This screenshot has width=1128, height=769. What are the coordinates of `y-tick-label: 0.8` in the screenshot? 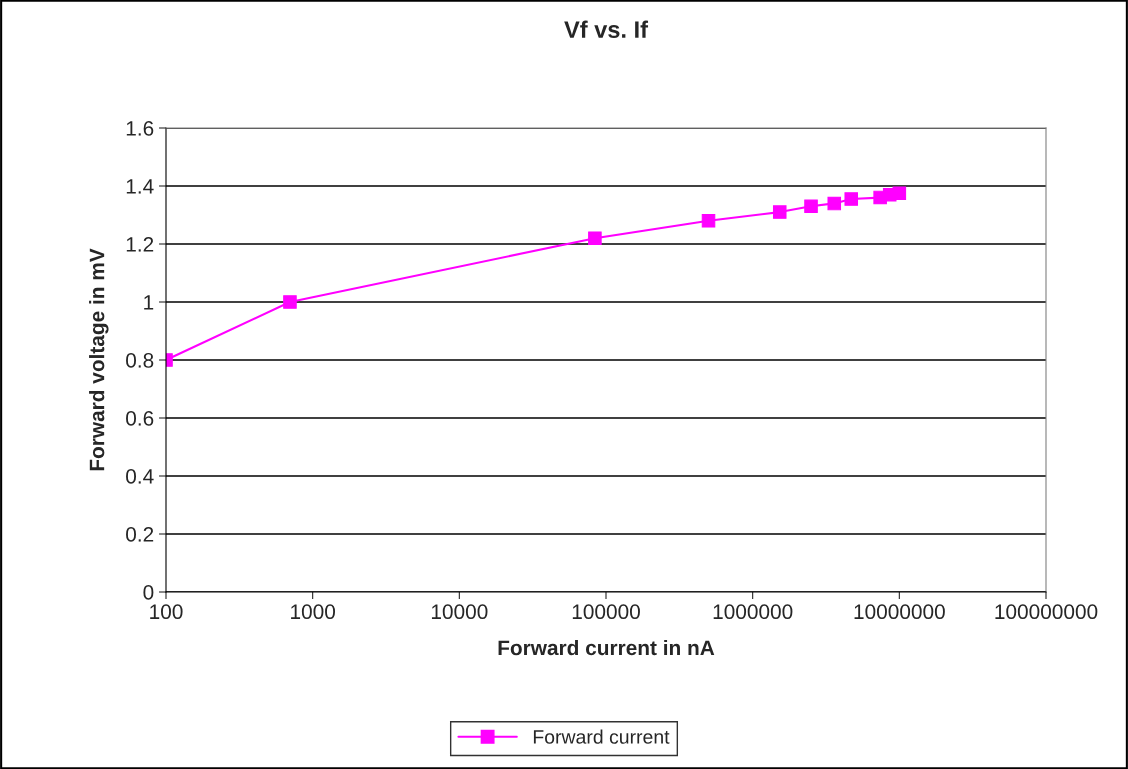 It's located at (140, 360).